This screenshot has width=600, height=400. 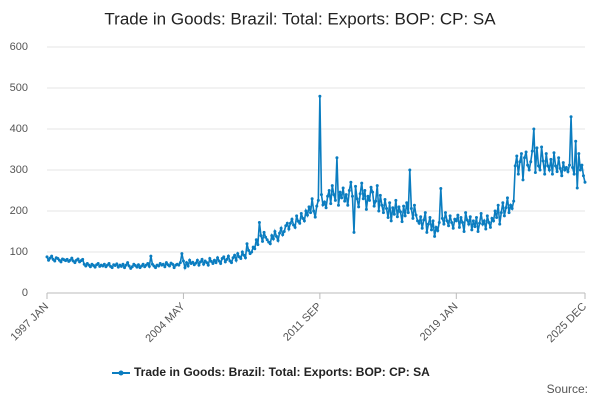 What do you see at coordinates (19, 129) in the screenshot?
I see `y-tick-label: 400` at bounding box center [19, 129].